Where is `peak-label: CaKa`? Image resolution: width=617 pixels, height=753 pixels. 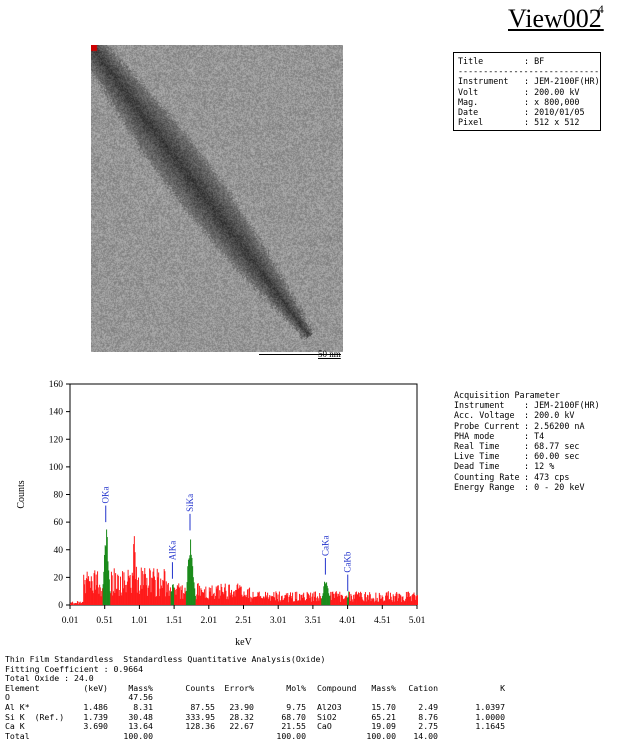 peak-label: CaKa is located at coordinates (325, 546).